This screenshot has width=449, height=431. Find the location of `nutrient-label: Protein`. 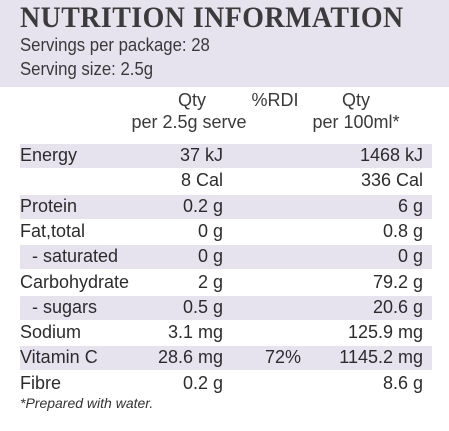

nutrient-label: Protein is located at coordinates (49, 205).